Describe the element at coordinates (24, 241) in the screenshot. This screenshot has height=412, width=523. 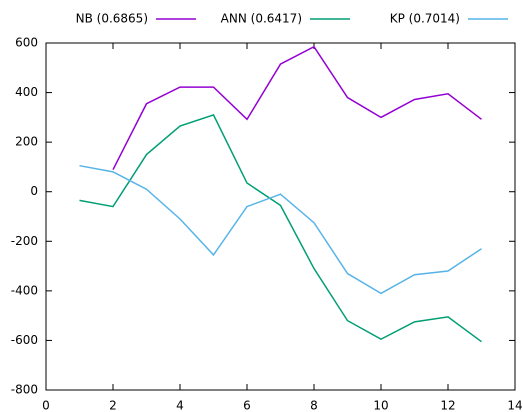
I see `y-tick-label: -200` at that location.